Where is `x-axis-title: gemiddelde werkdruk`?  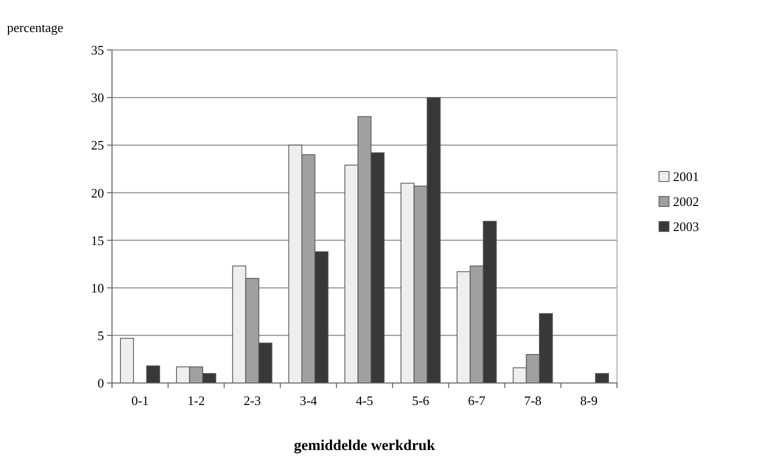 x-axis-title: gemiddelde werkdruk is located at coordinates (365, 446).